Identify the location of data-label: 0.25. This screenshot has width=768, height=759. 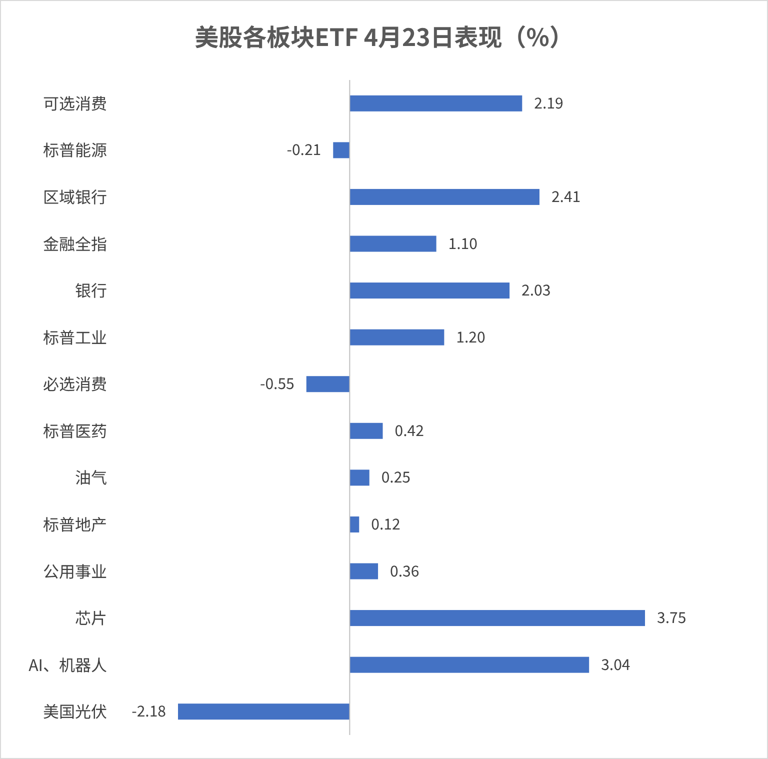
(396, 477).